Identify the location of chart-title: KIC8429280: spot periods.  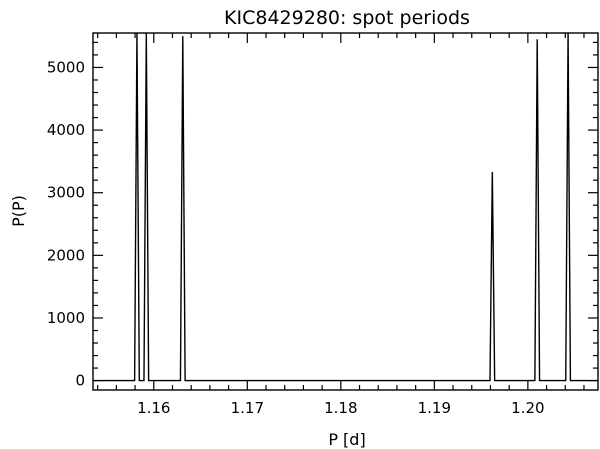
(347, 18).